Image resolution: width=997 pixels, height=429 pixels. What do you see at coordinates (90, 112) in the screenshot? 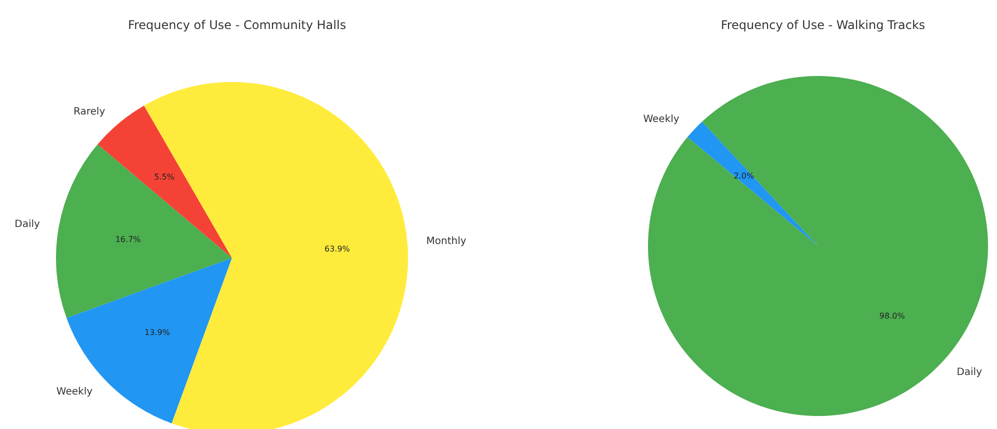
I see `slice-label: Rarely` at bounding box center [90, 112].